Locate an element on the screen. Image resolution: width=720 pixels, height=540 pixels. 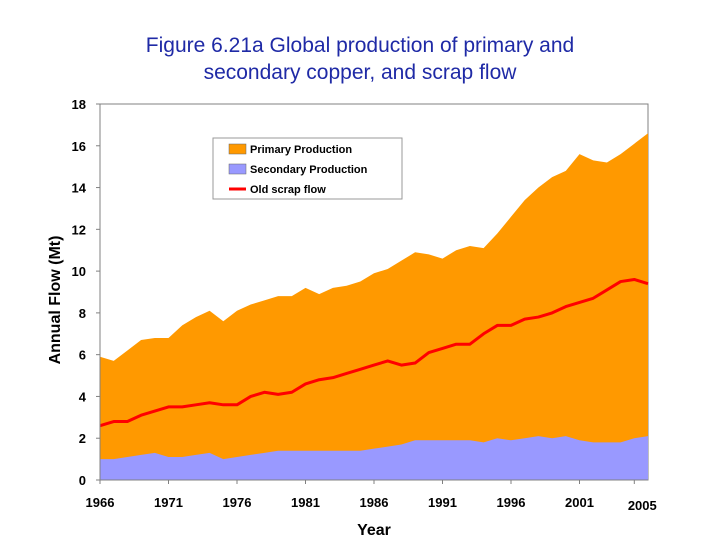
x-tick-label: 1986 is located at coordinates (374, 502).